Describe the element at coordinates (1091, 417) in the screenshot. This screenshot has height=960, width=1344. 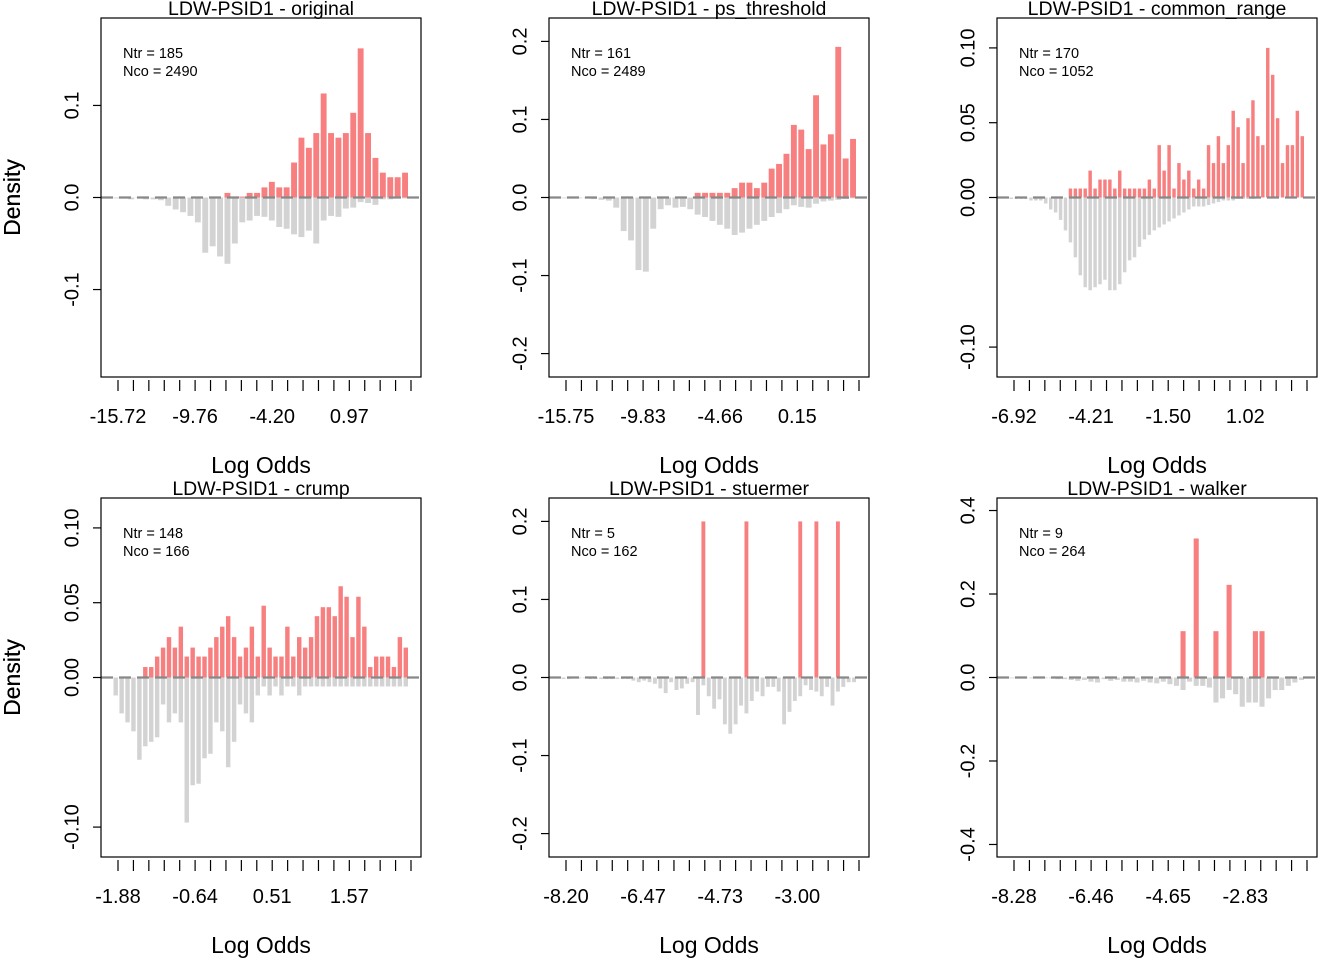
I see `x-tick-label: -4.21` at that location.